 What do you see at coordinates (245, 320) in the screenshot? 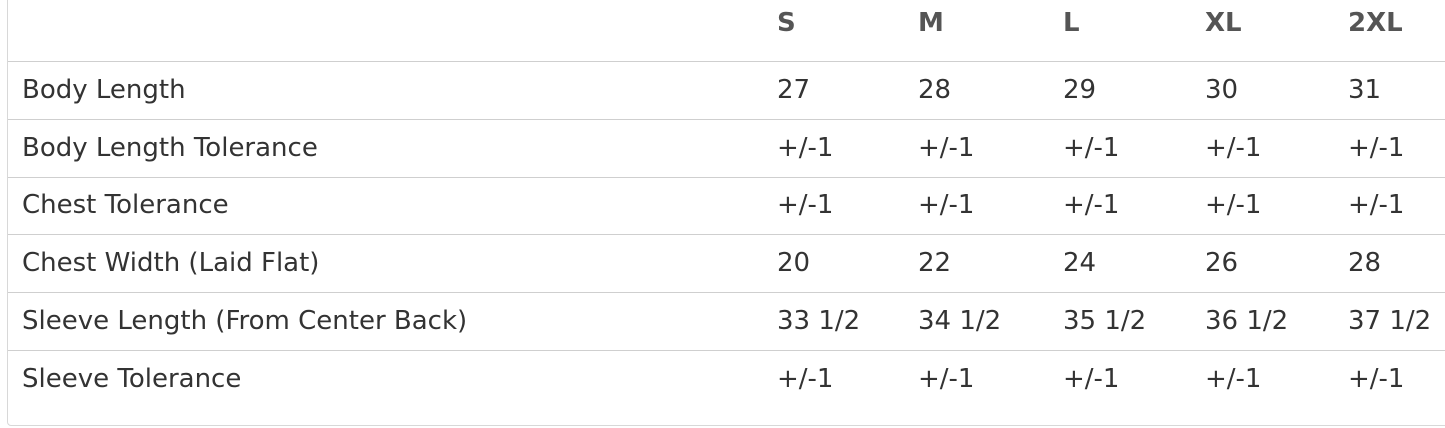
I see `row-label: Sleeve Length (From Center Back)` at bounding box center [245, 320].